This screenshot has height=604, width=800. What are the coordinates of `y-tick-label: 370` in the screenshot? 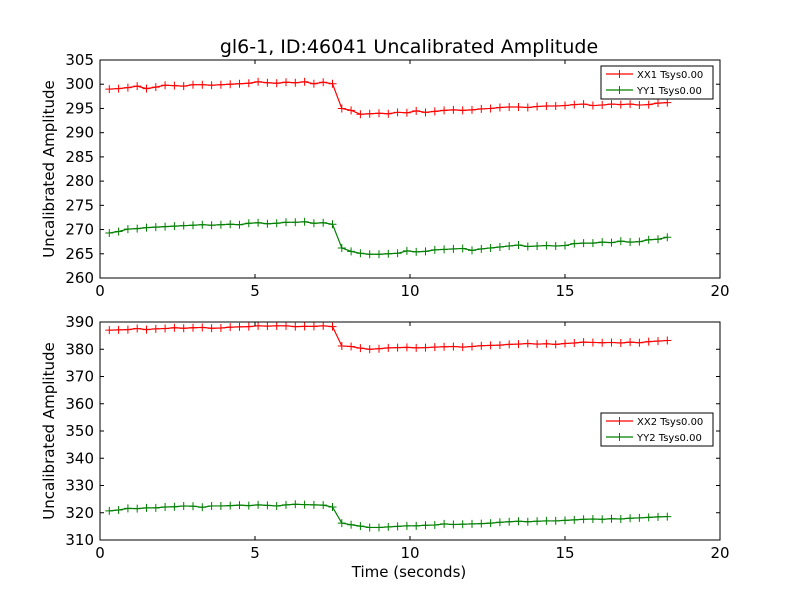 It's located at (79, 377).